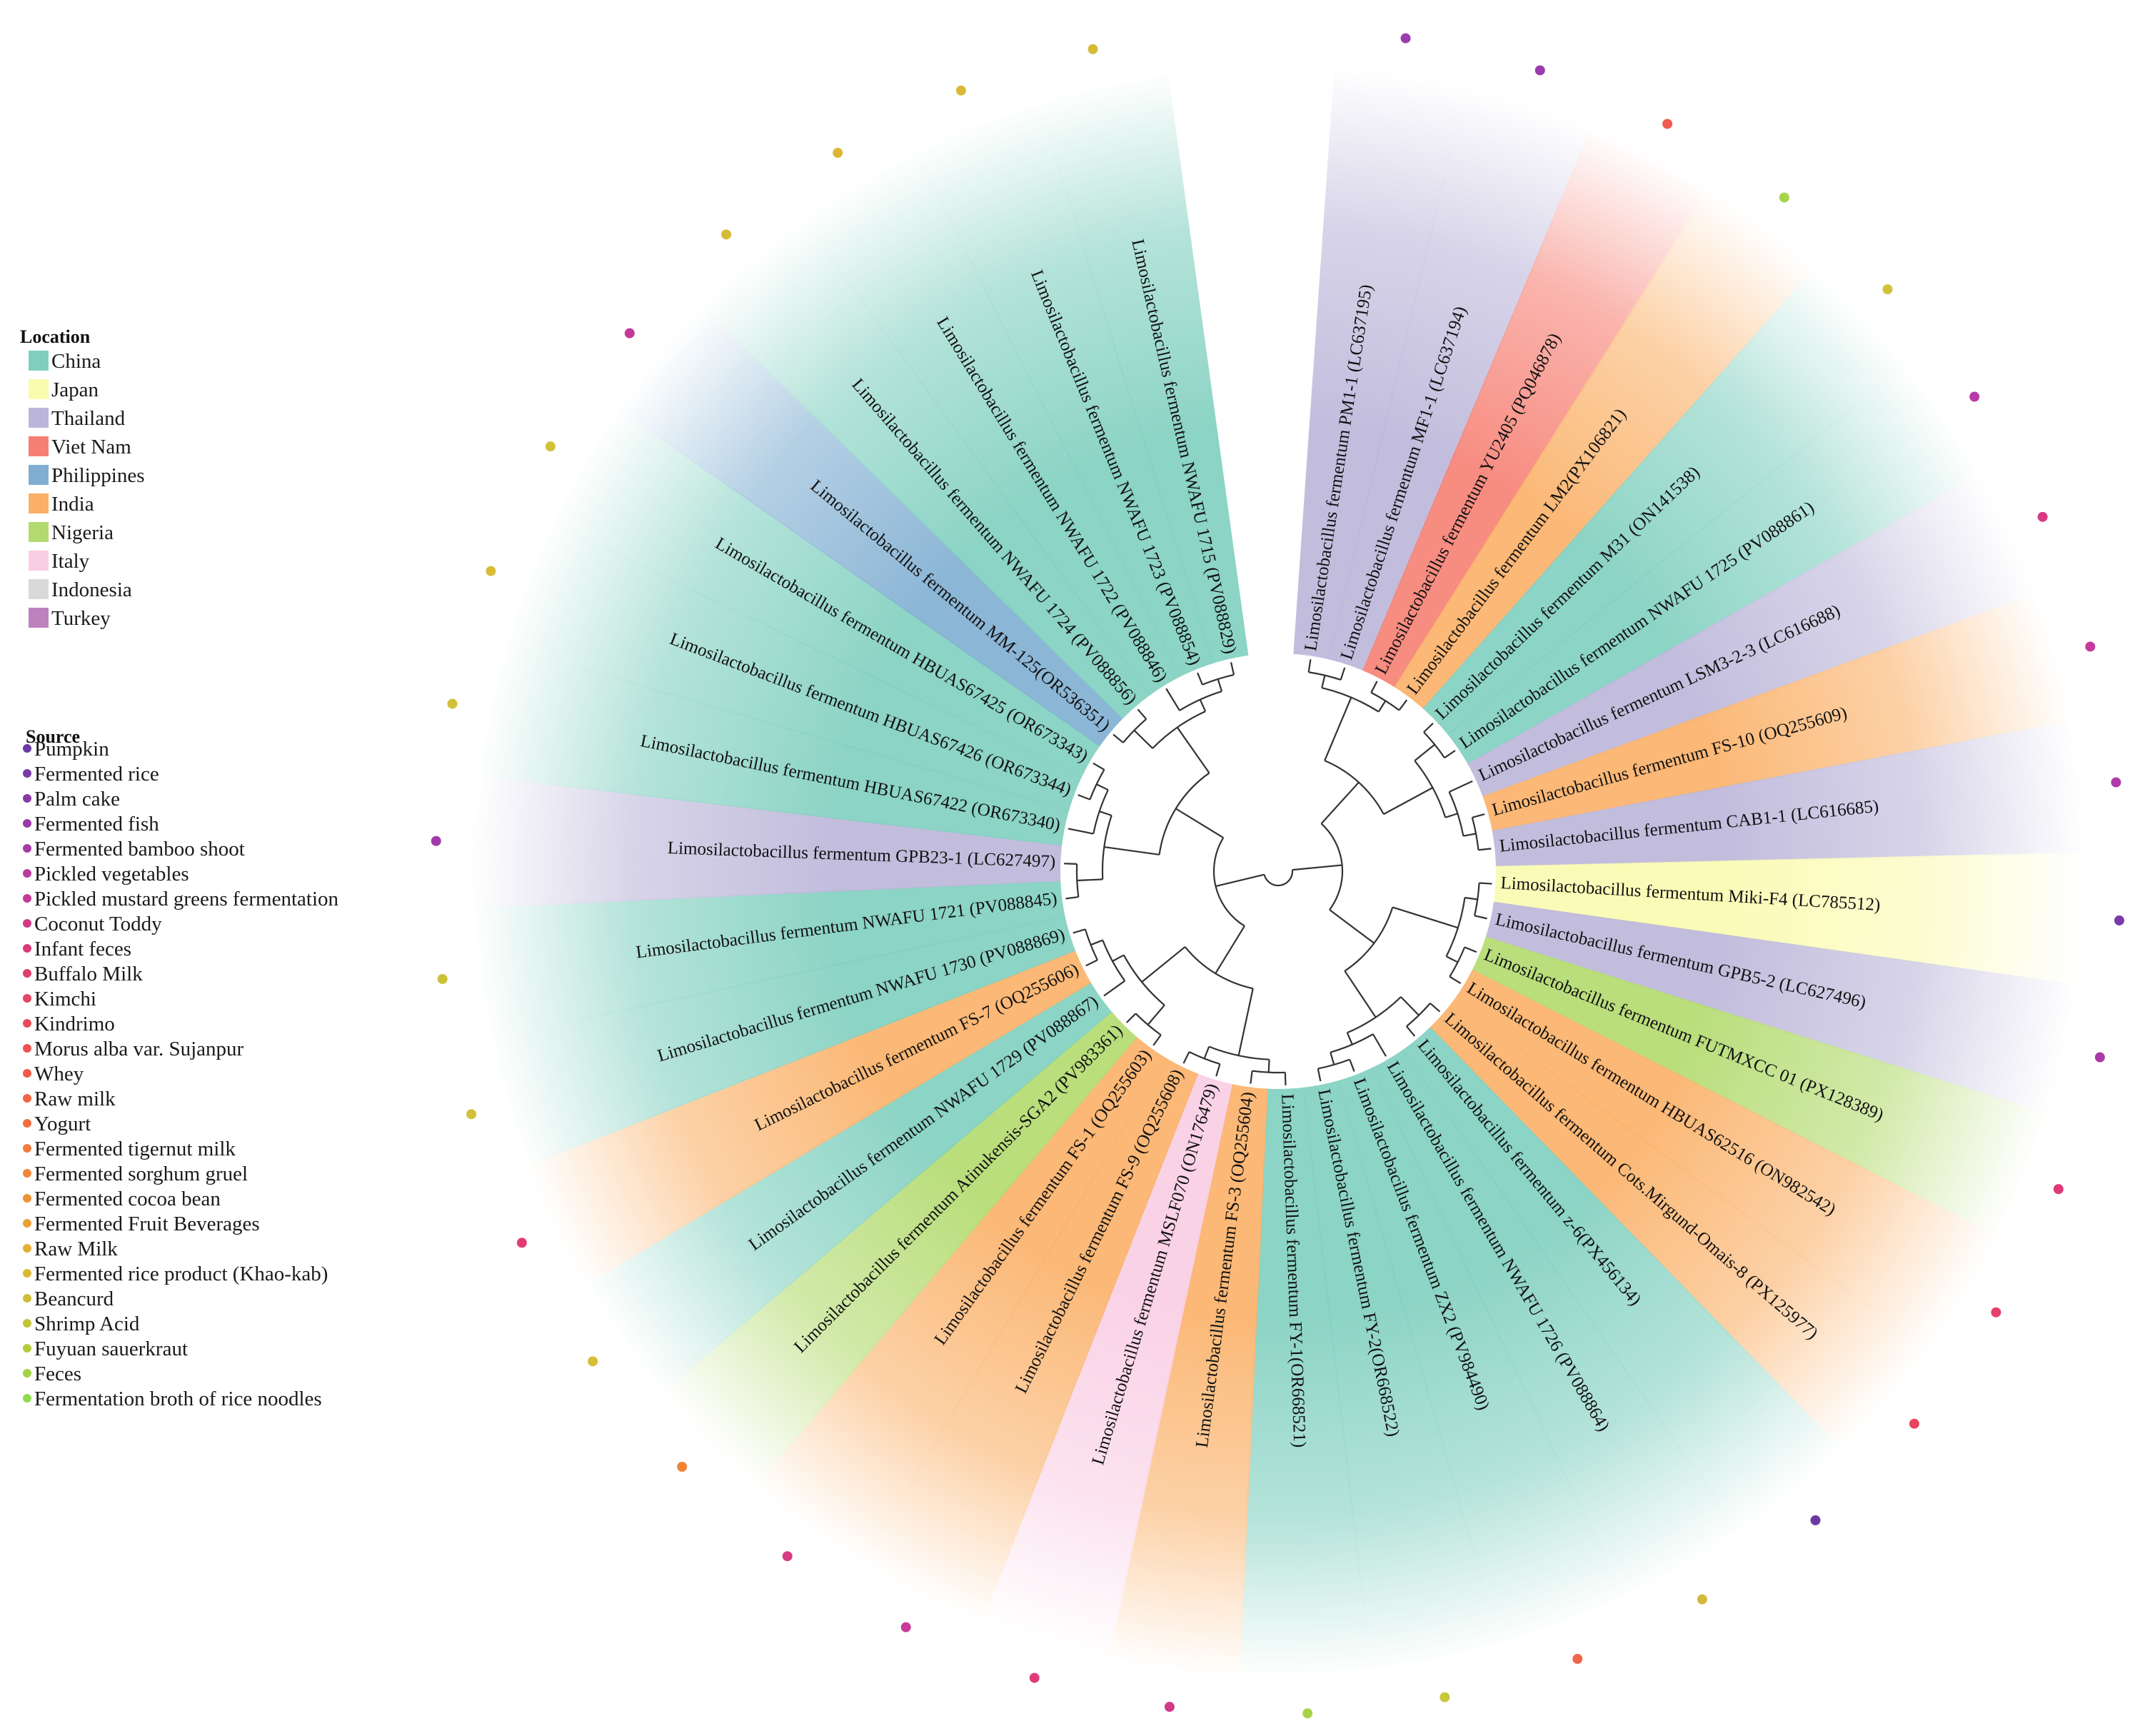 The width and height of the screenshot is (2140, 1736). I want to click on location-legend-label: Viet Nam, so click(91, 447).